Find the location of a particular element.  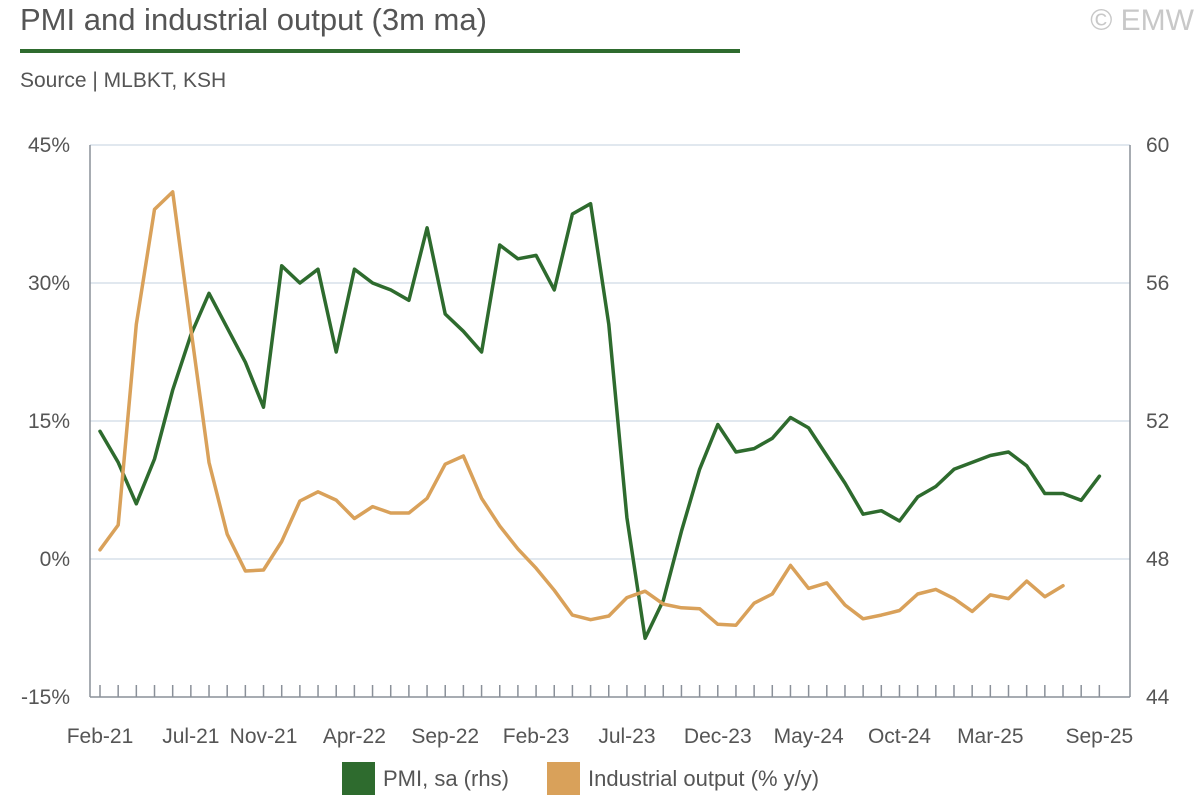

y-right-tick-label: 56 is located at coordinates (1157, 283).